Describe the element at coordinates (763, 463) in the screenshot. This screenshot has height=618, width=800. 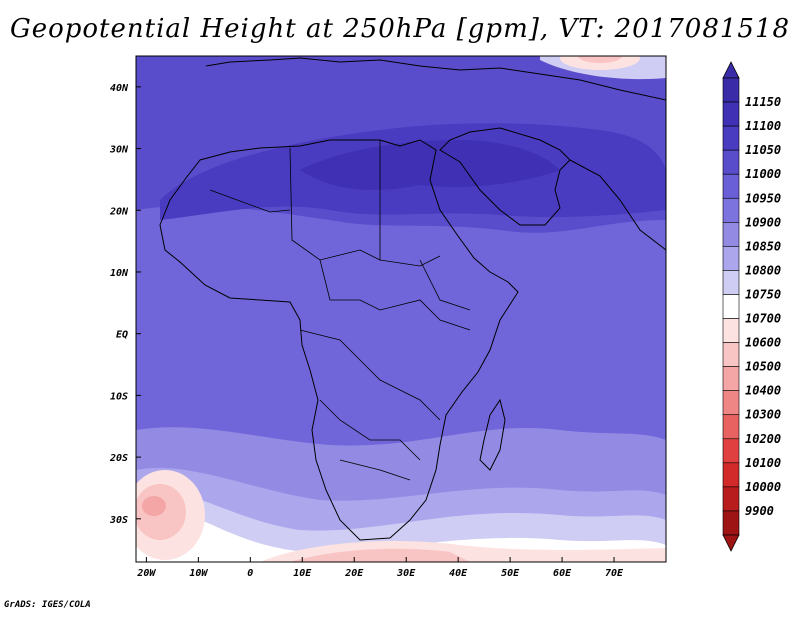
I see `colorbar-label: 10100` at that location.